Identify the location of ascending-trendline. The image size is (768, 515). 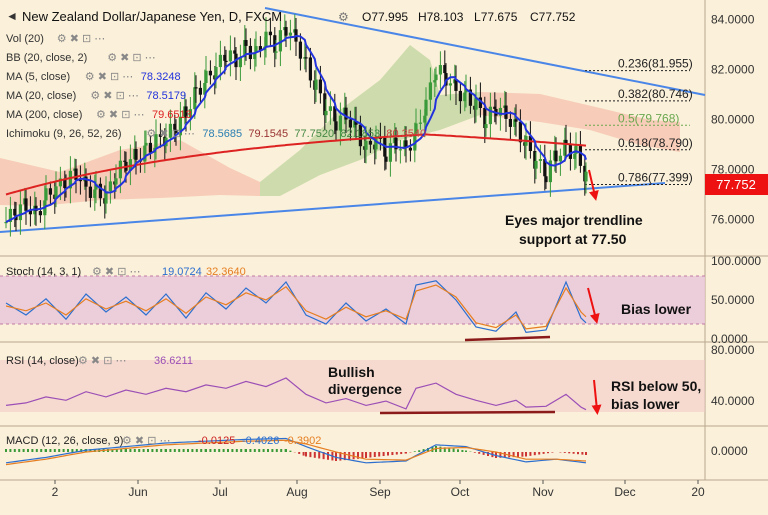
(333, 207).